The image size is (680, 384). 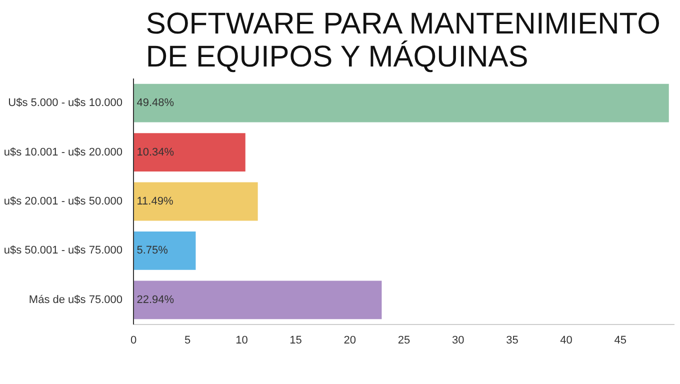 What do you see at coordinates (63, 152) in the screenshot?
I see `y-tick-label: u$s 10.001 - u$s 20.000` at bounding box center [63, 152].